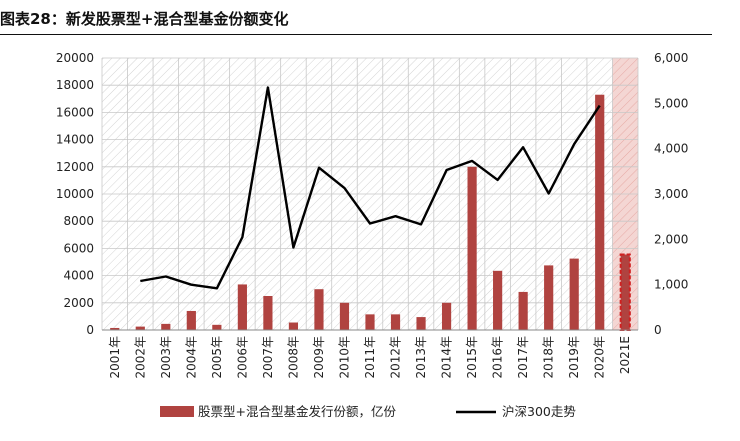 This screenshot has height=441, width=740. I want to click on y-right-tick-label: 5,000, so click(671, 103).